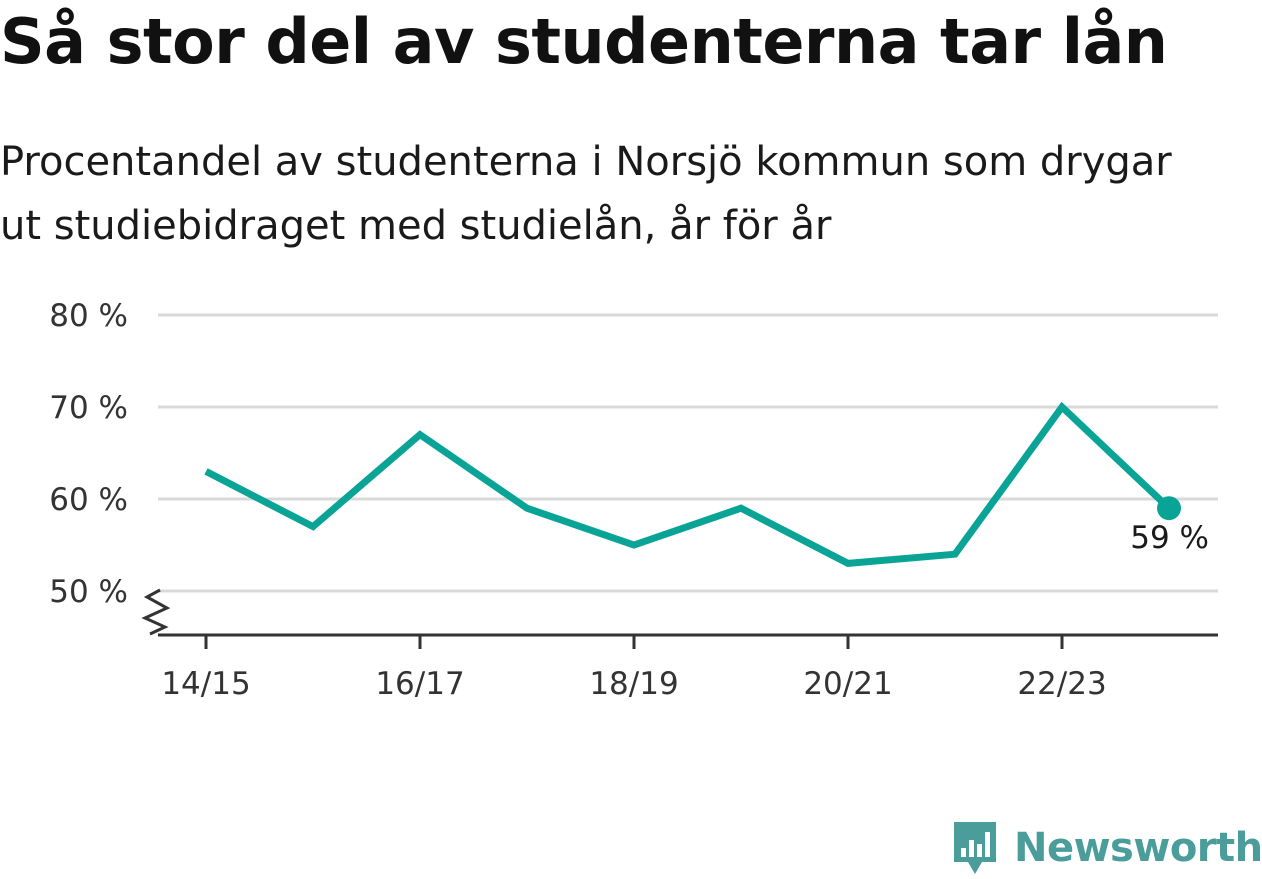  I want to click on x-tick-label: 22/23, so click(1061, 684).